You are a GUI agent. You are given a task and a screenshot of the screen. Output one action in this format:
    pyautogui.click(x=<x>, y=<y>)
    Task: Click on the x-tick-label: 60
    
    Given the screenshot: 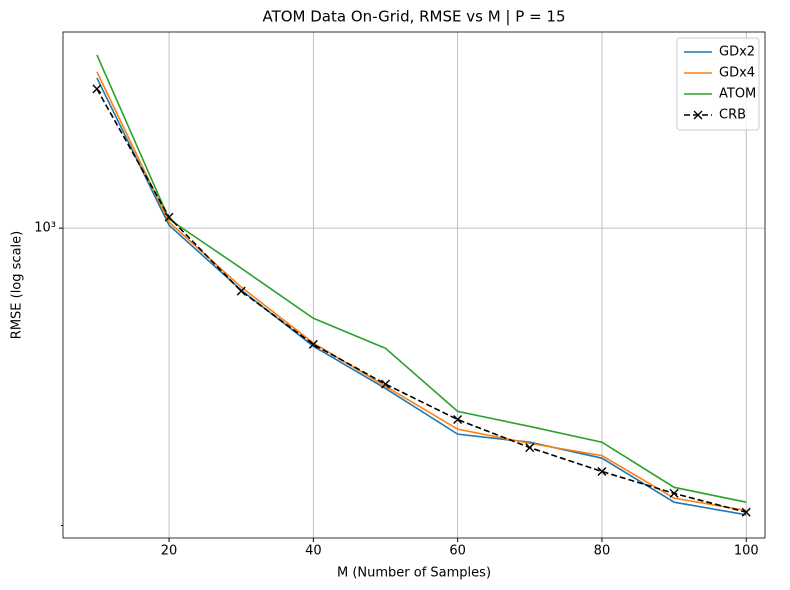 What is the action you would take?
    pyautogui.click(x=457, y=551)
    